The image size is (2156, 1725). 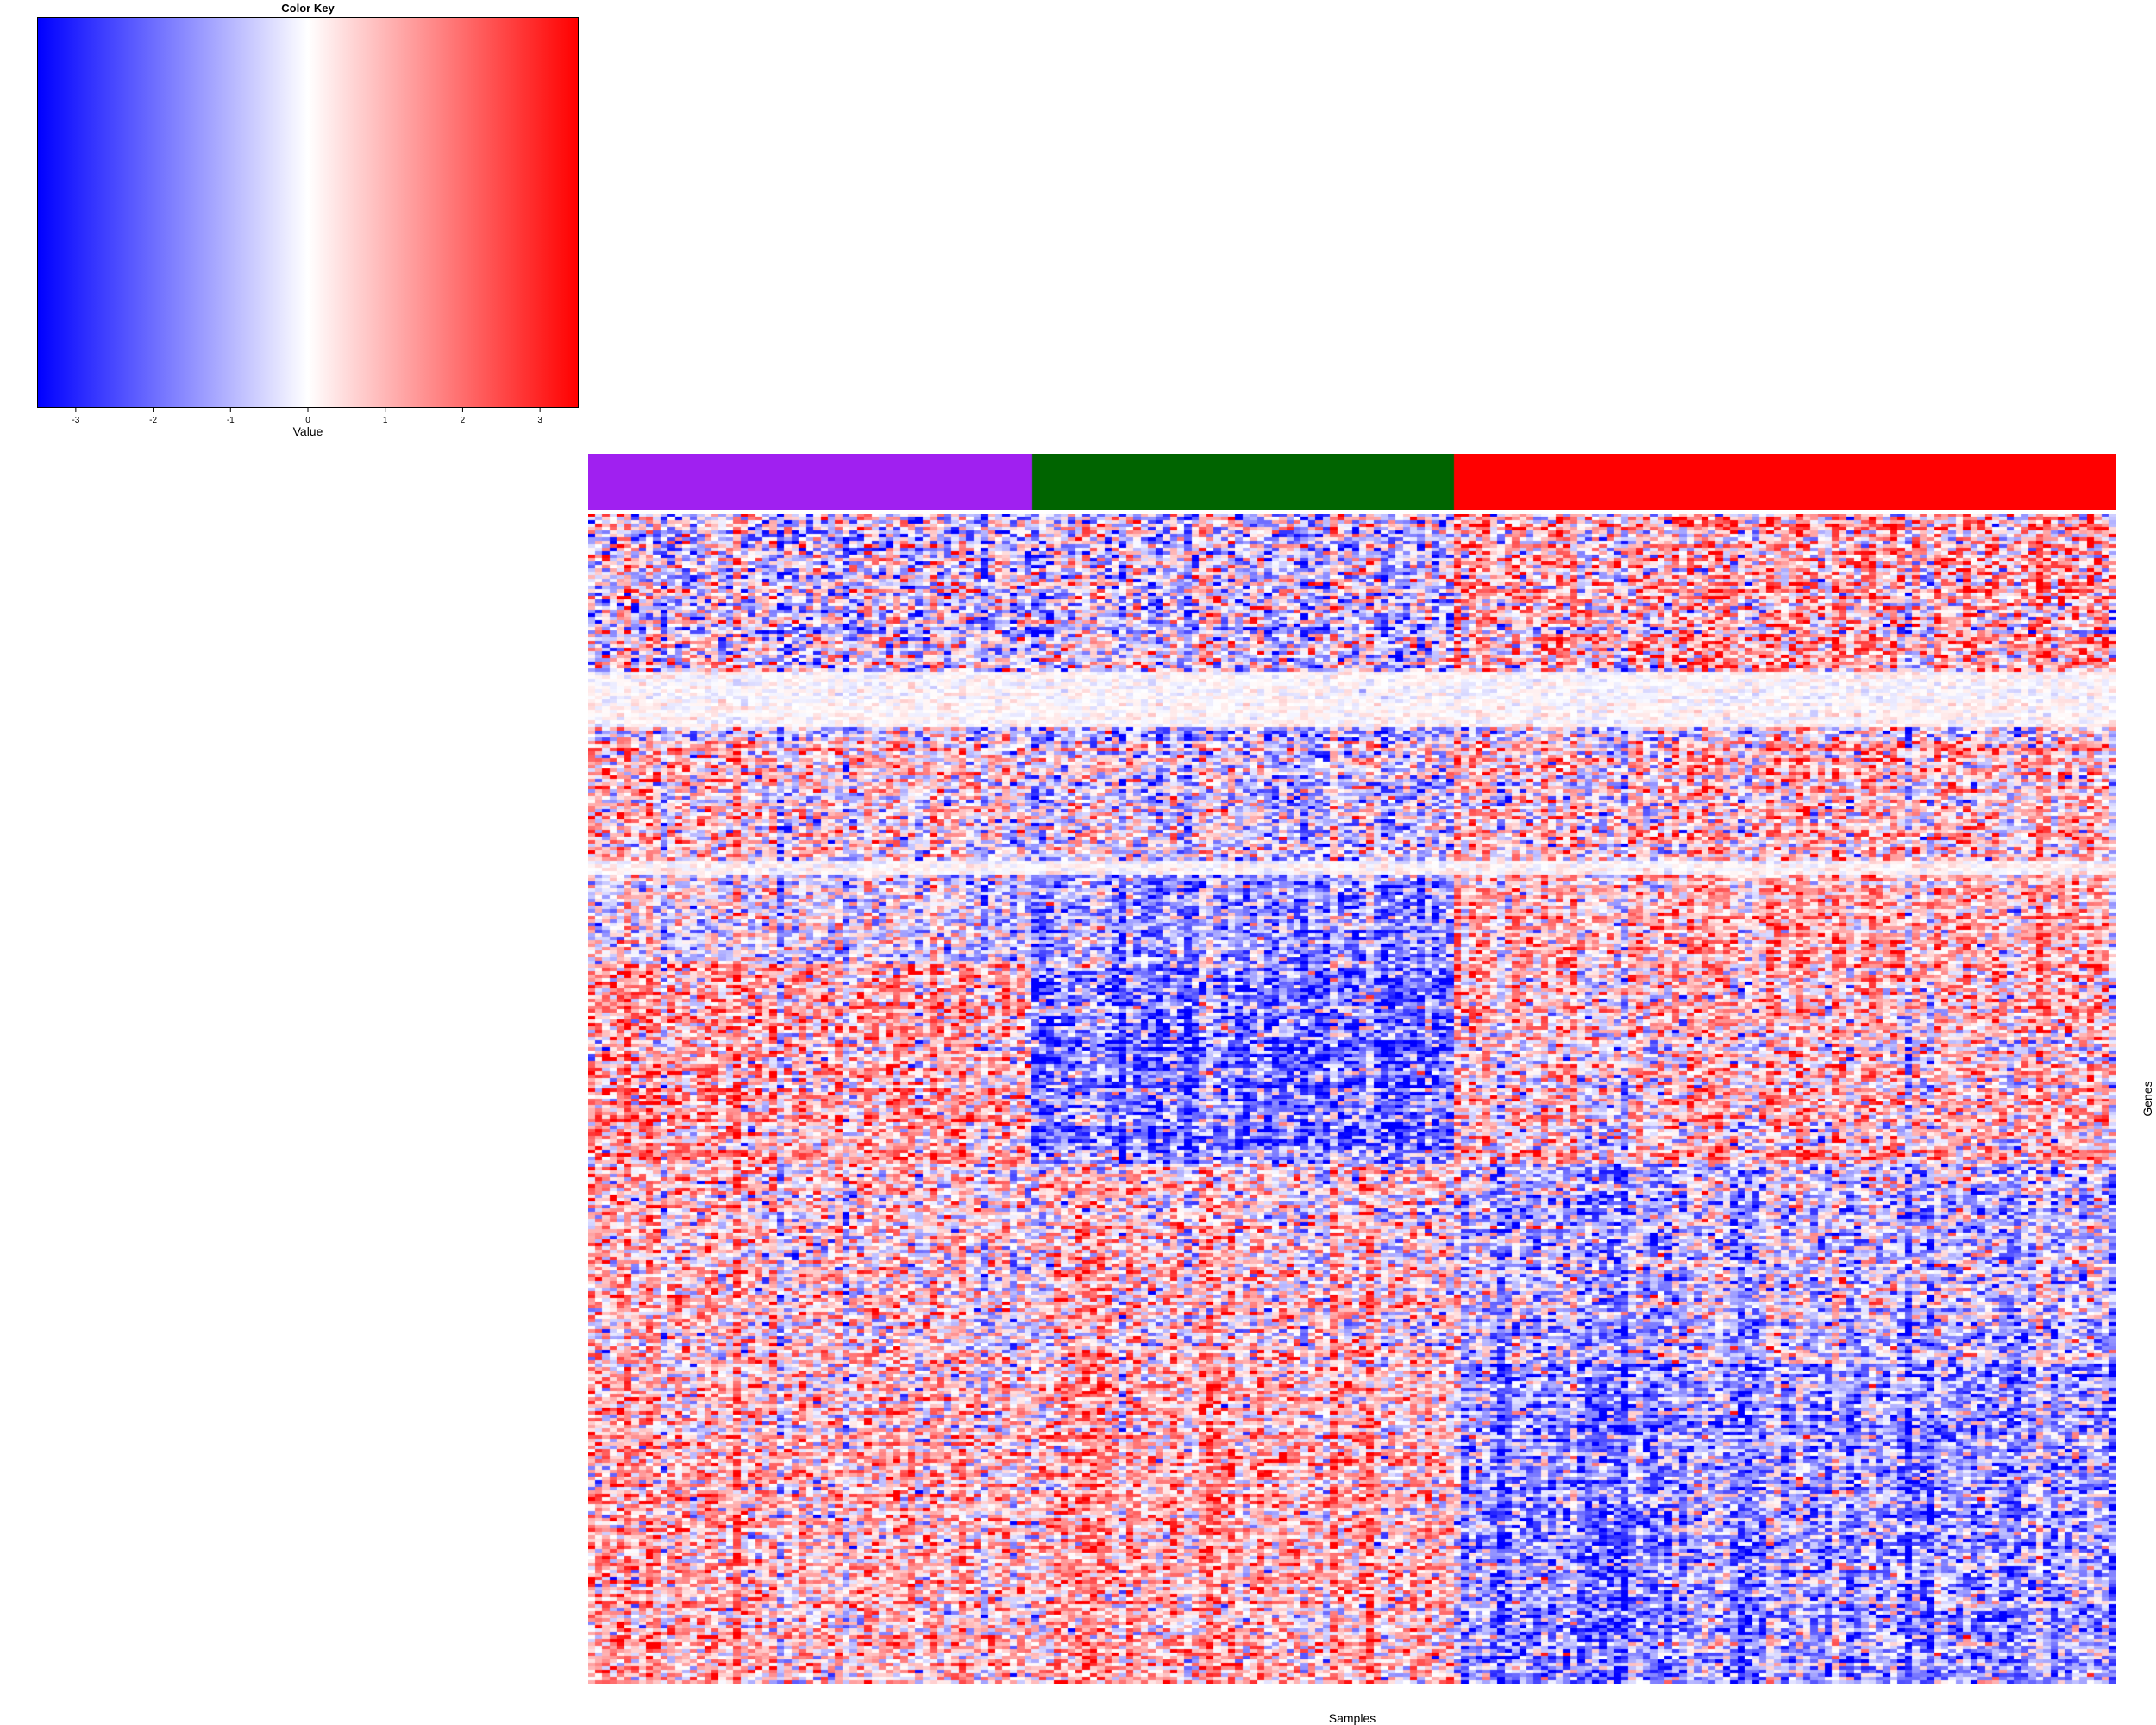 What do you see at coordinates (75, 421) in the screenshot?
I see `color-key-tick-label: -3` at bounding box center [75, 421].